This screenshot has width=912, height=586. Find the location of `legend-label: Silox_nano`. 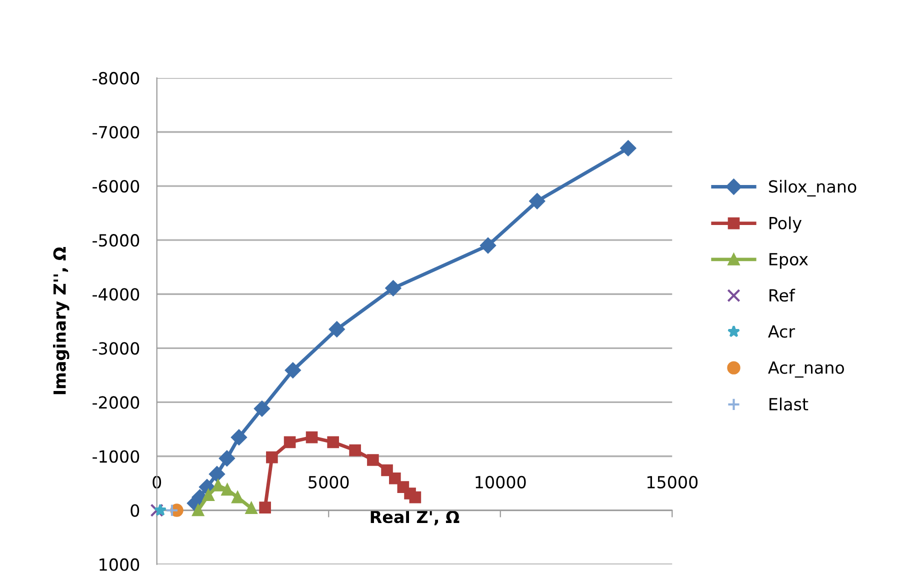

legend-label: Silox_nano is located at coordinates (812, 188).